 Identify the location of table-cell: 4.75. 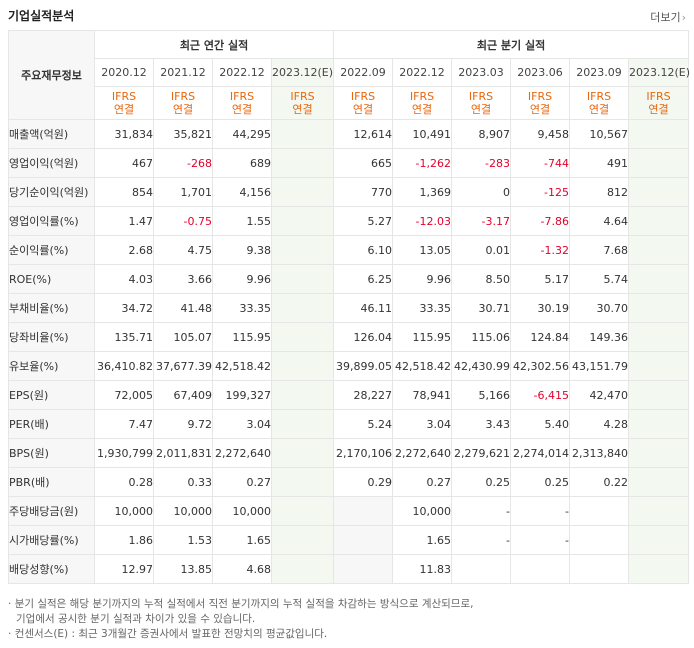
(183, 250).